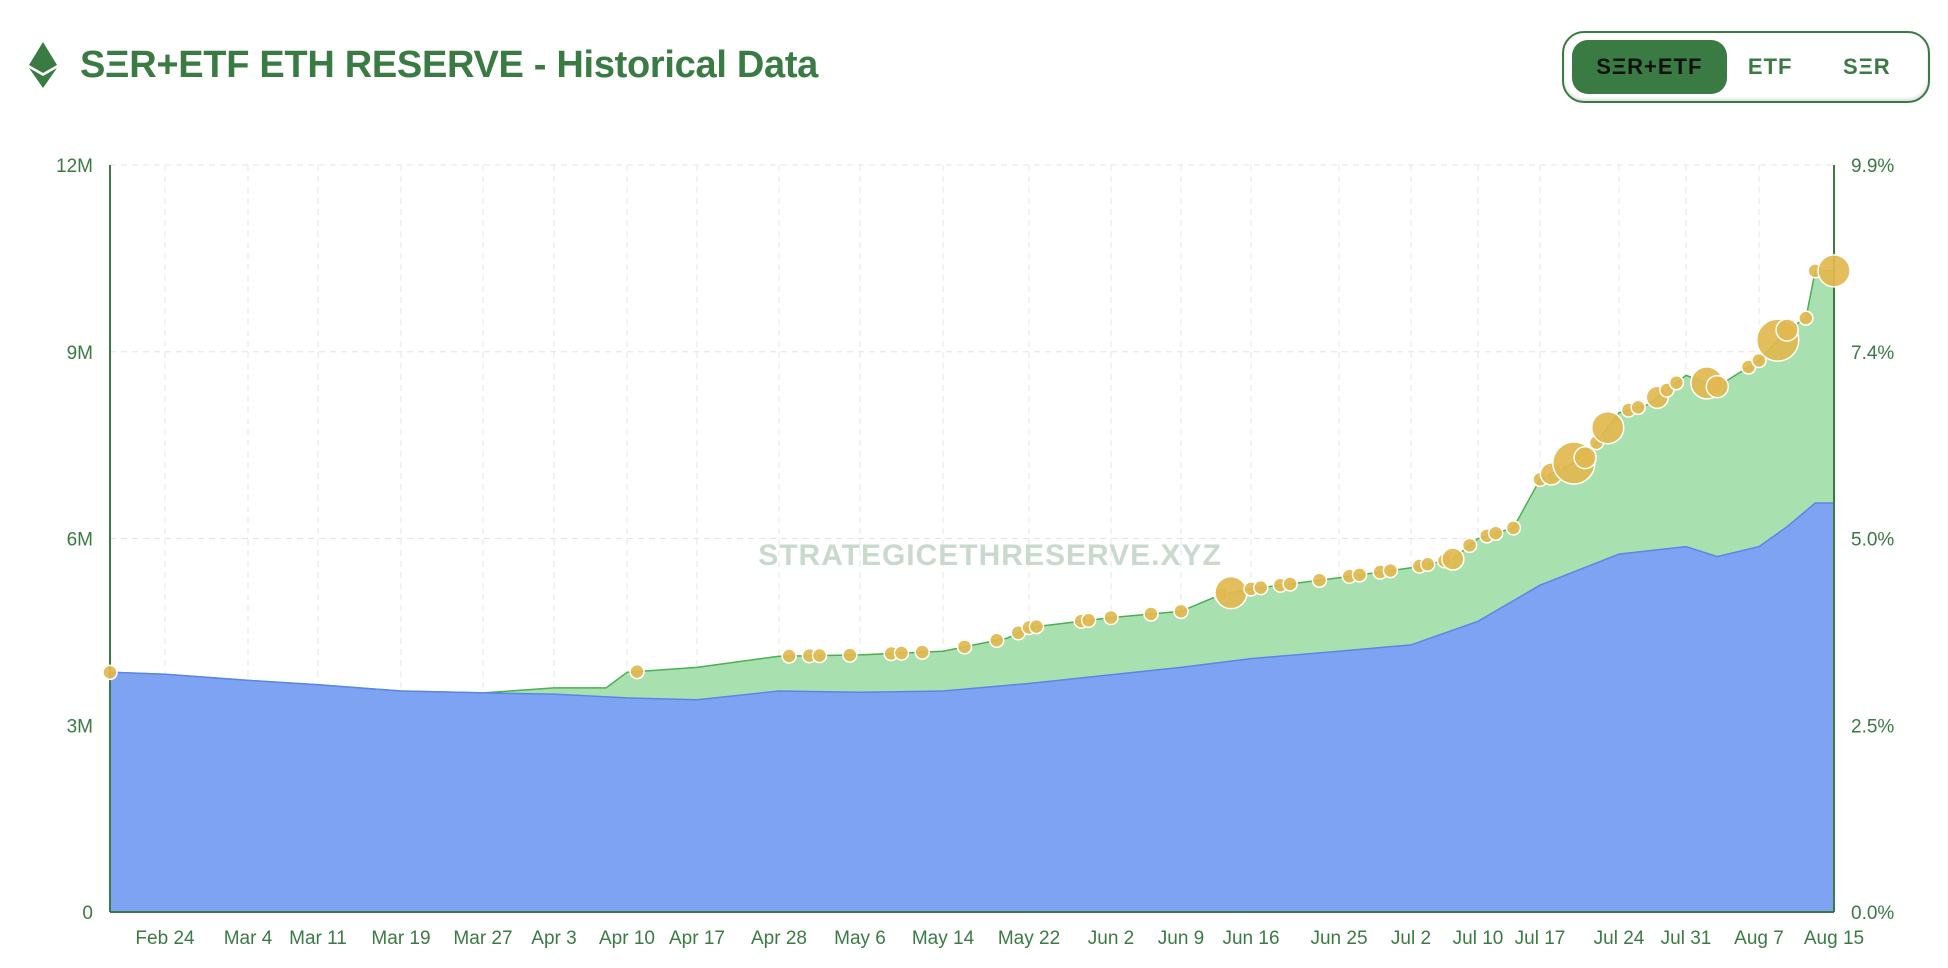  I want to click on x-tick-label: Jun 2, so click(1111, 938).